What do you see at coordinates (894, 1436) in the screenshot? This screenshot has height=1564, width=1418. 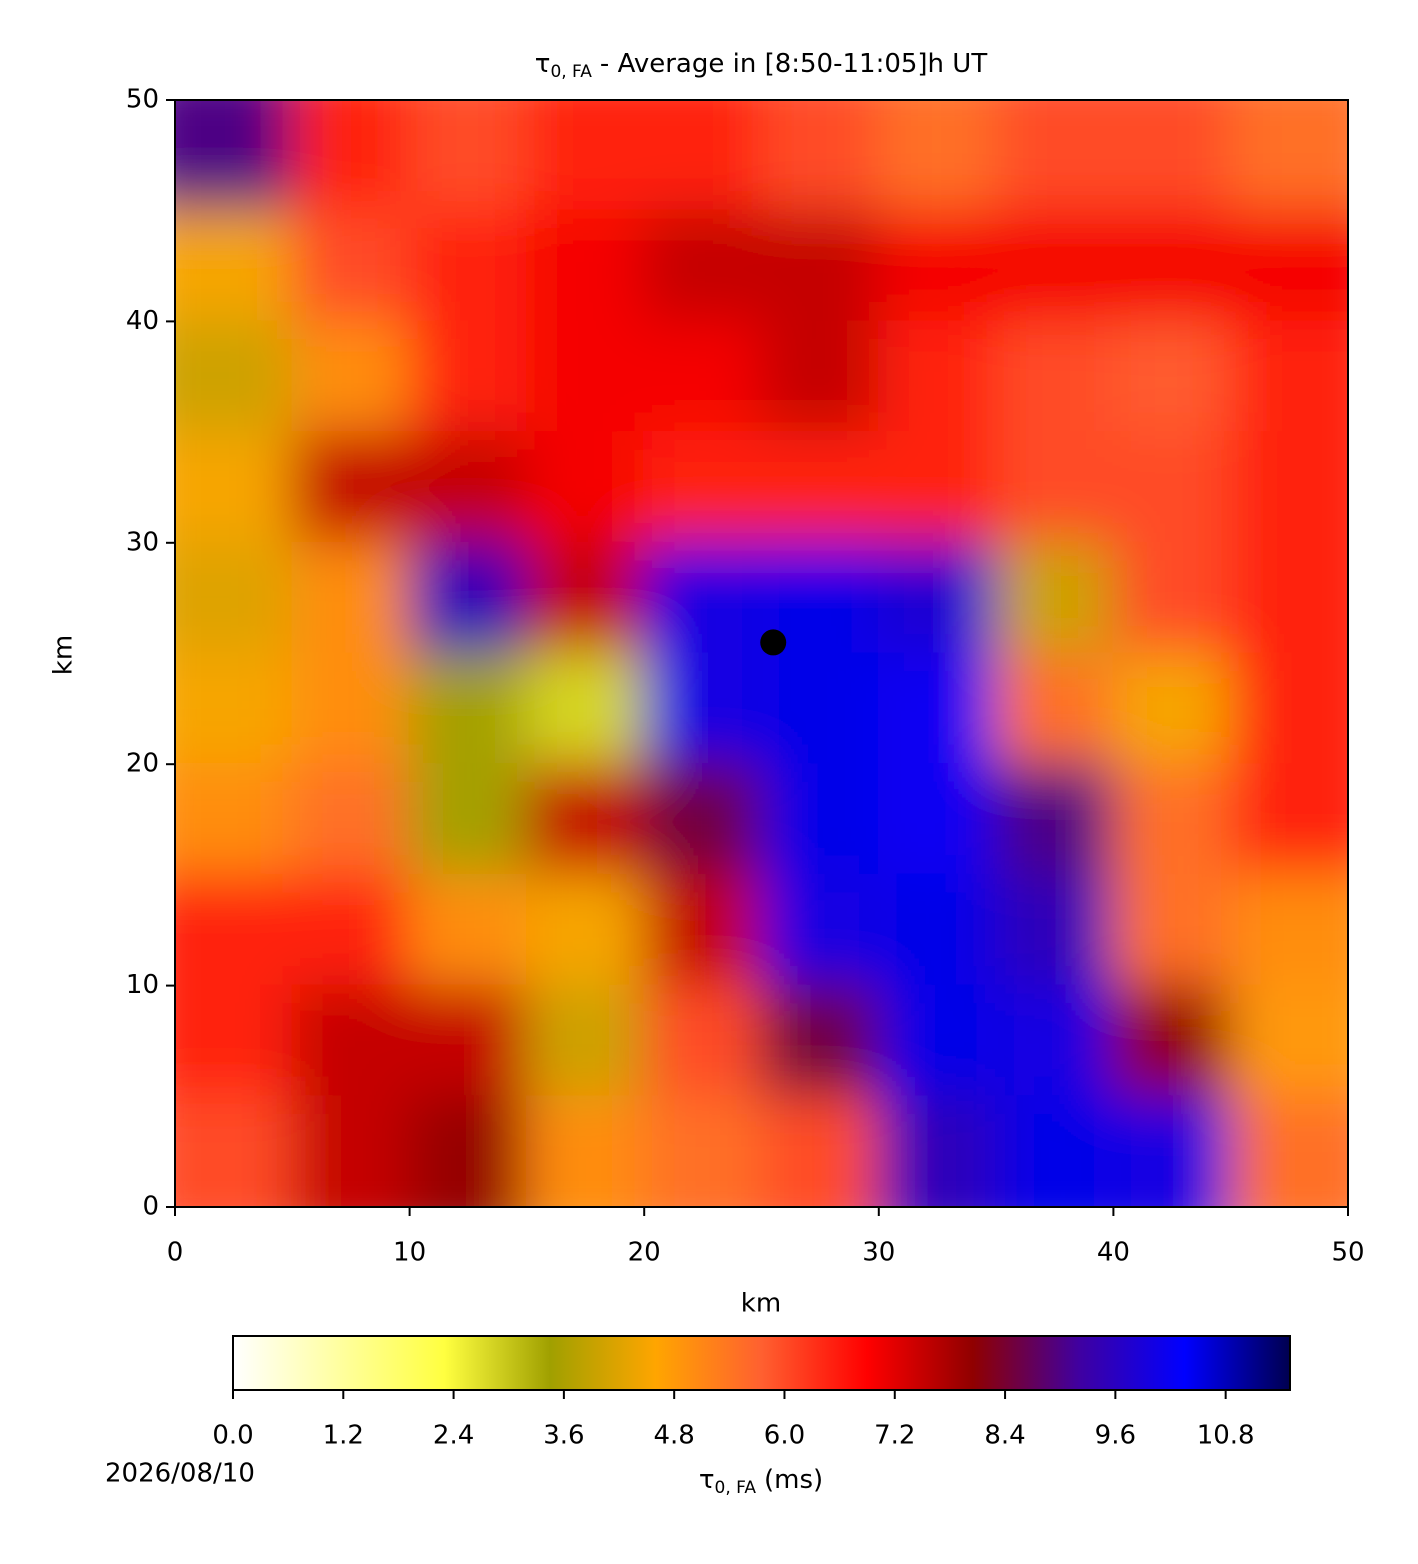 I see `colorbar-tick-label: 7.2` at bounding box center [894, 1436].